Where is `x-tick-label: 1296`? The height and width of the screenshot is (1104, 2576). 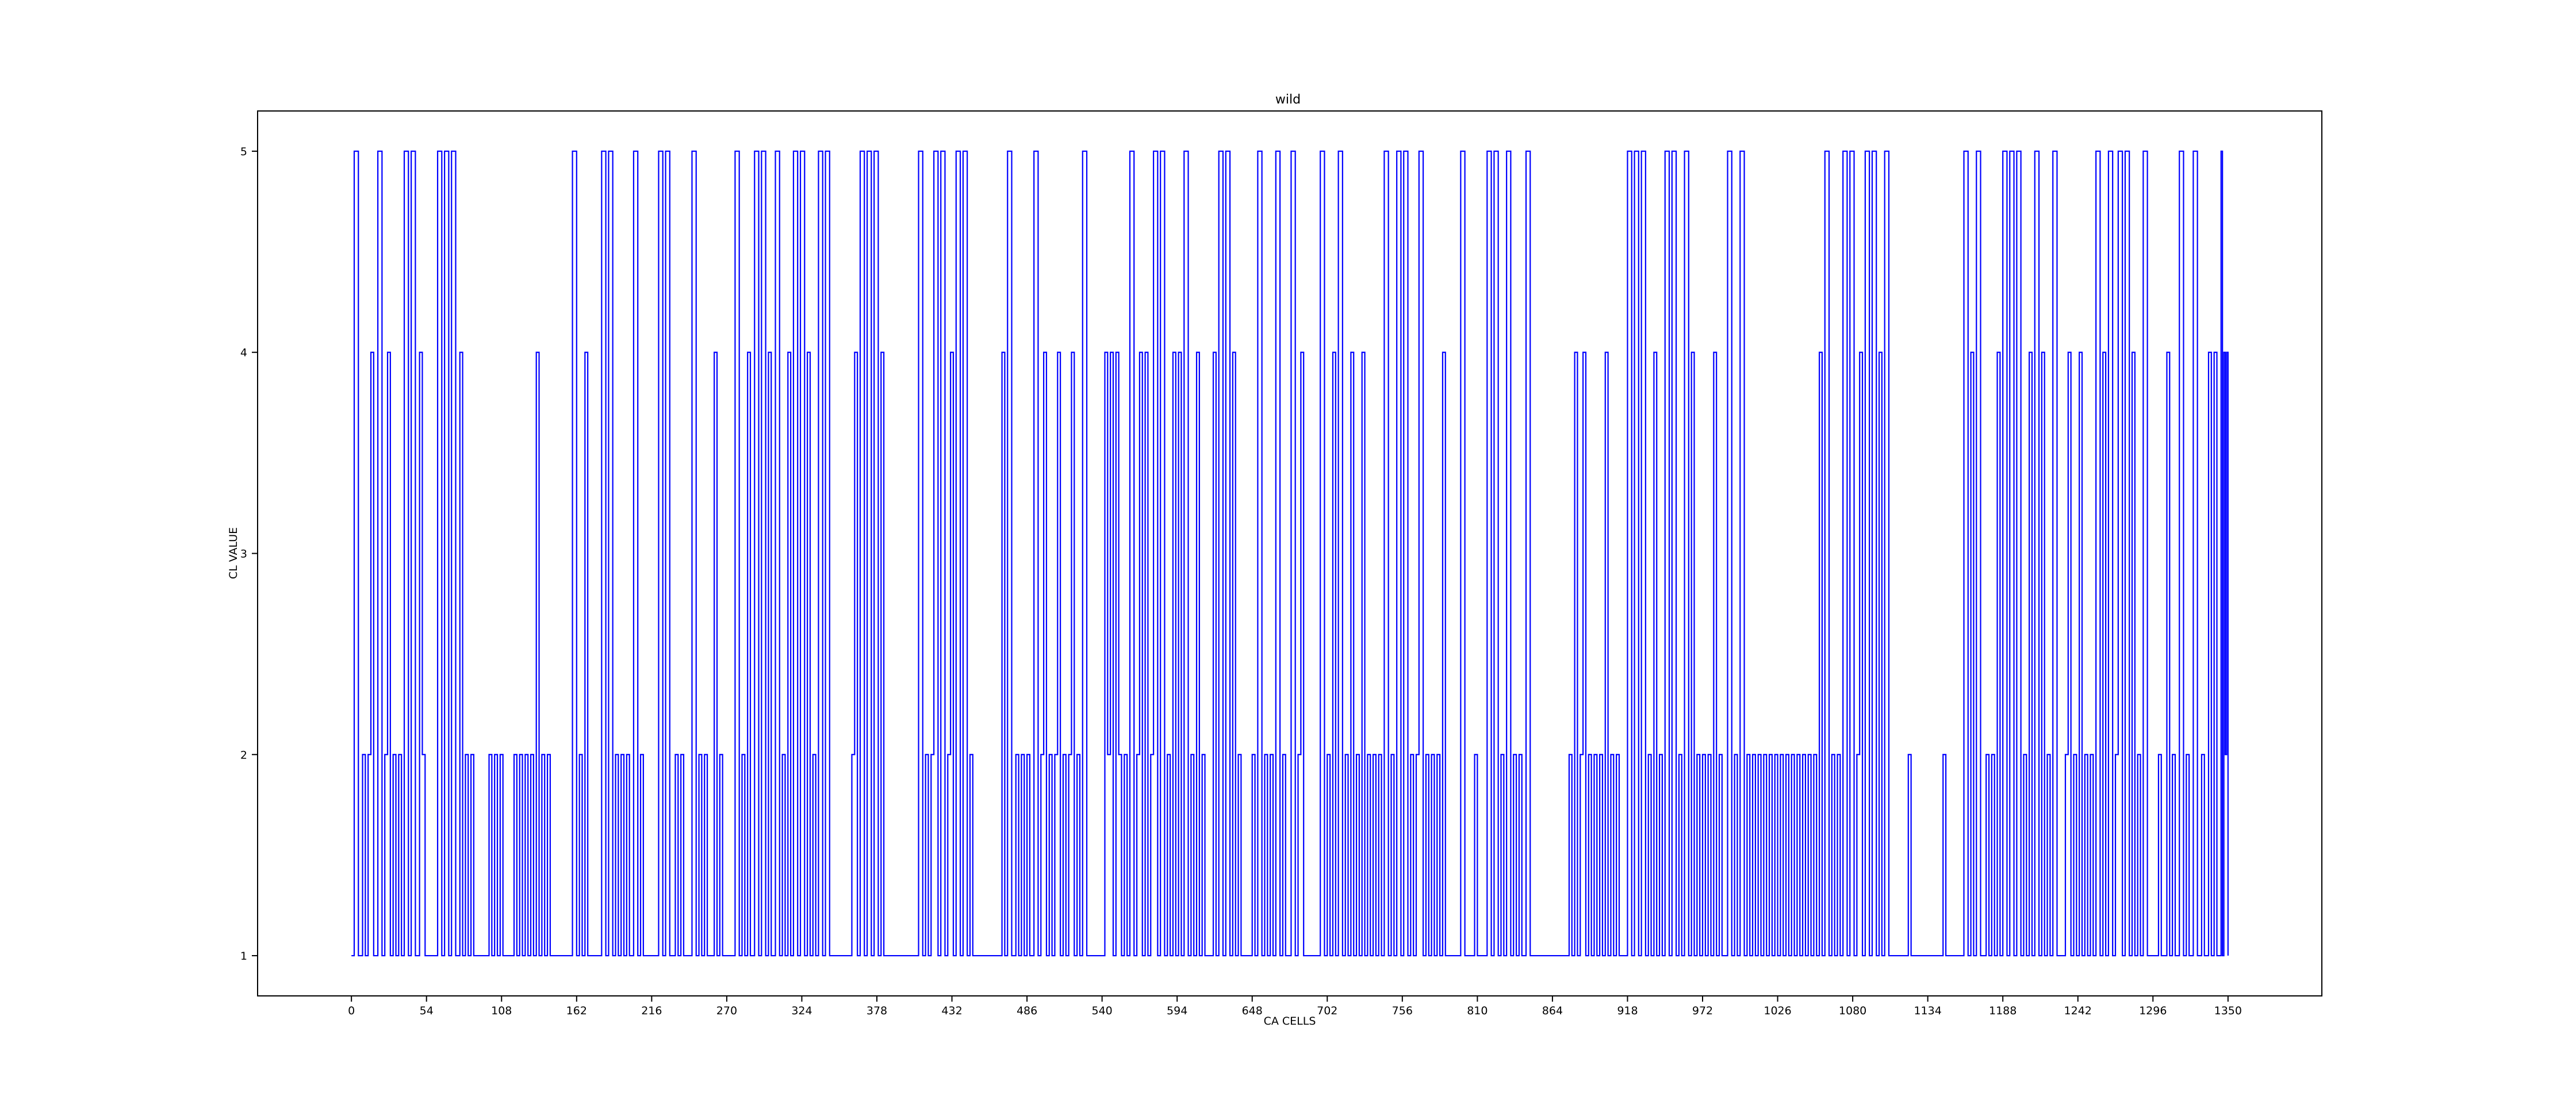
x-tick-label: 1296 is located at coordinates (2153, 1011).